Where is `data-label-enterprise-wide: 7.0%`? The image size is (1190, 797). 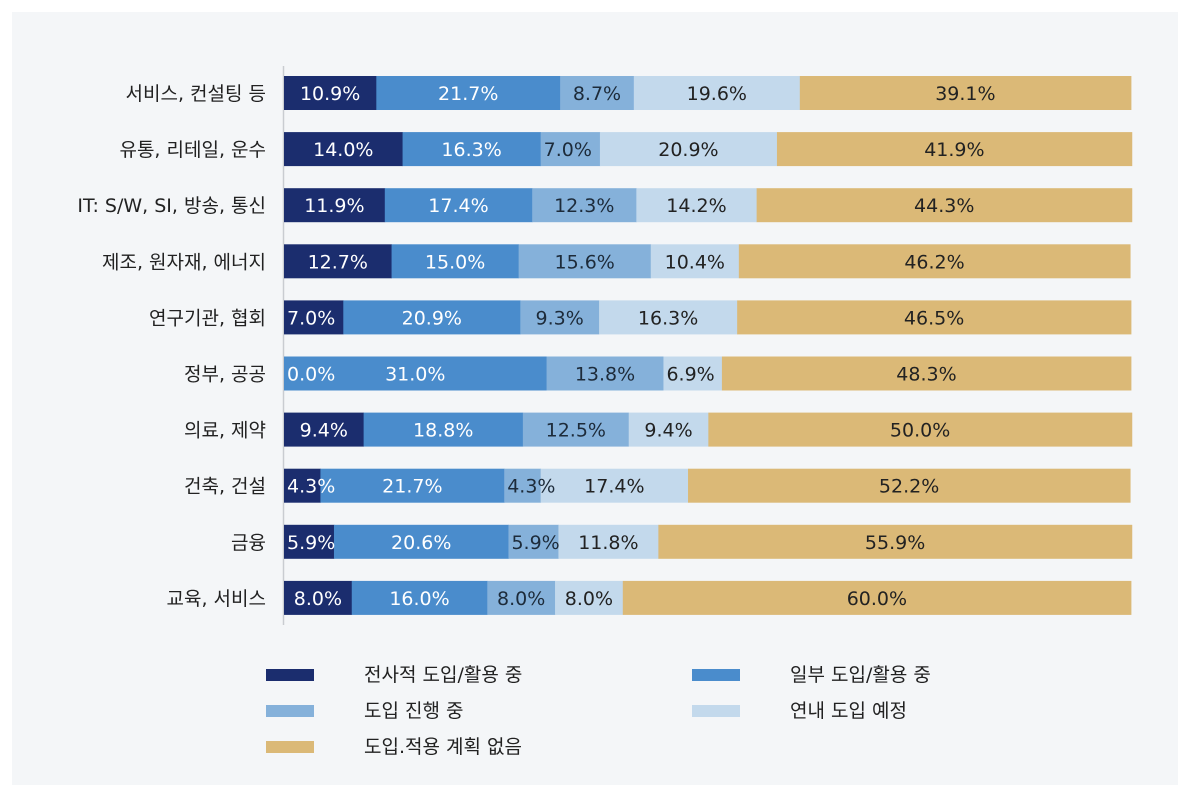 data-label-enterprise-wide: 7.0% is located at coordinates (311, 318).